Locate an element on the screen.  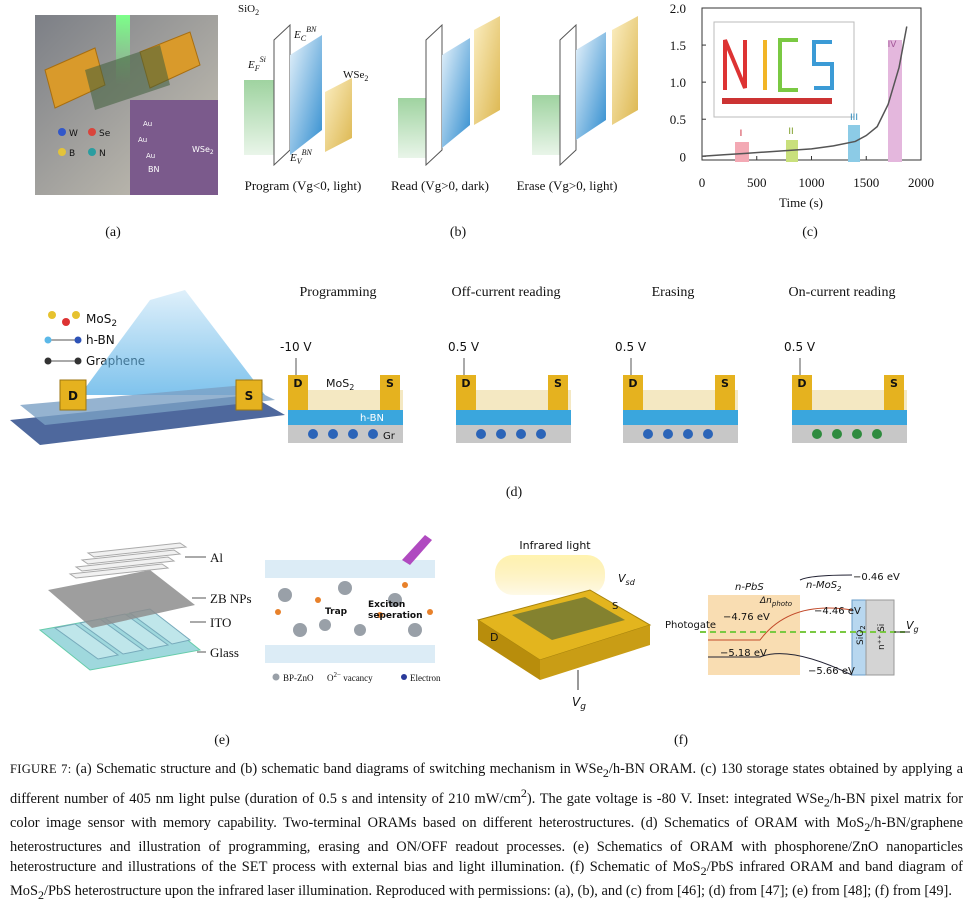
annotation: Vsd is located at coordinates (627, 579).